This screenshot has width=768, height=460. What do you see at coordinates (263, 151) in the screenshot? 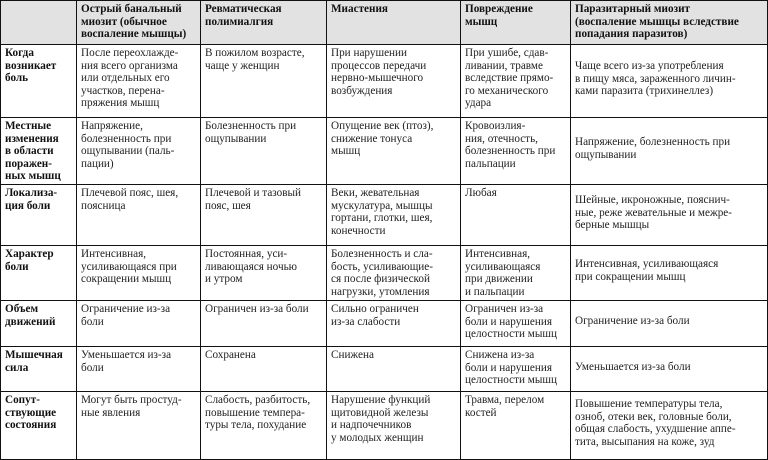
I see `table-cell: Болезненность при ощупывании` at bounding box center [263, 151].